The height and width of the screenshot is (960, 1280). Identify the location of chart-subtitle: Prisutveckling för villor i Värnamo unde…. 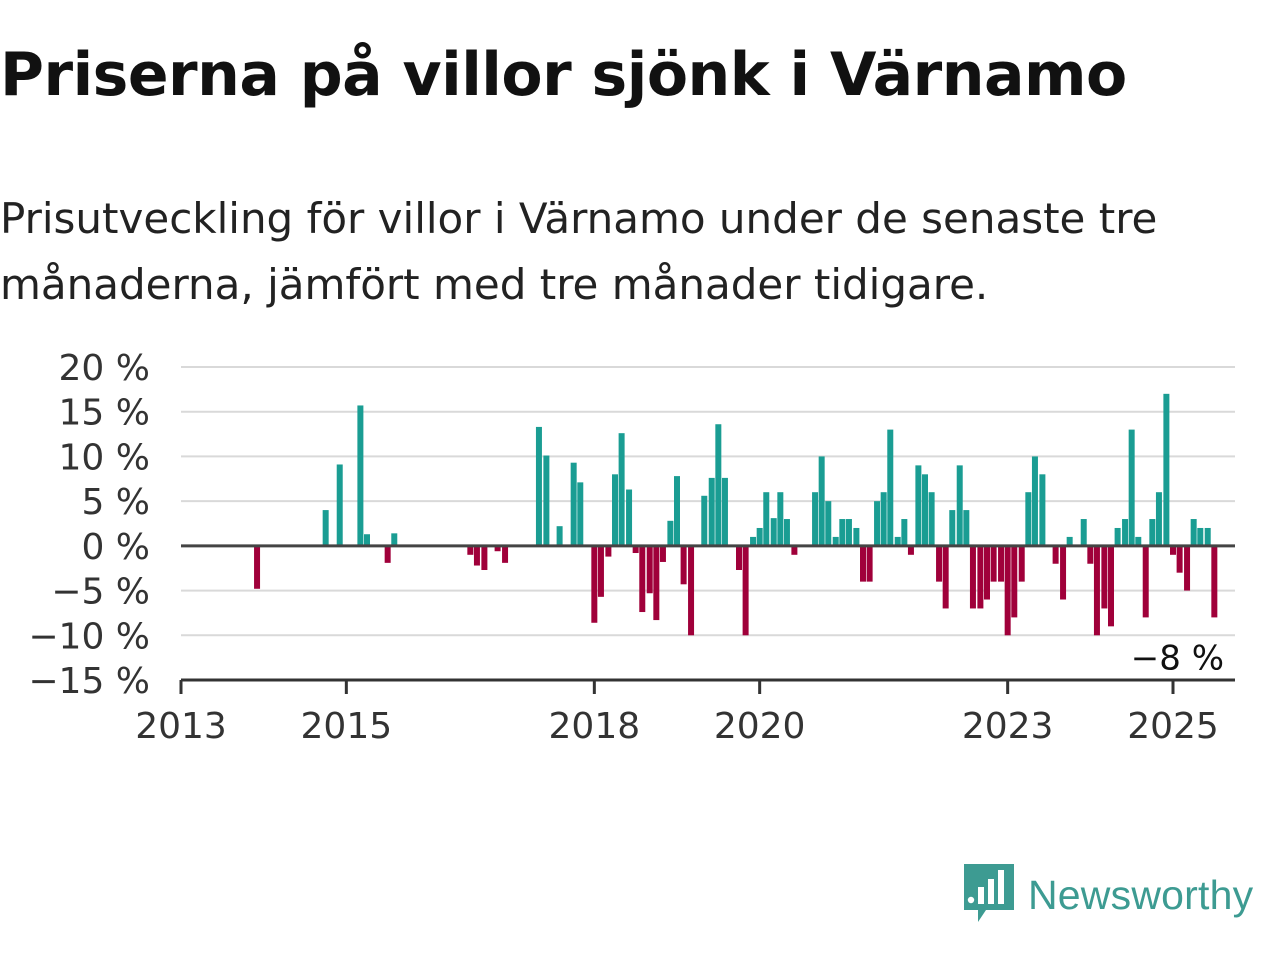
(579, 251).